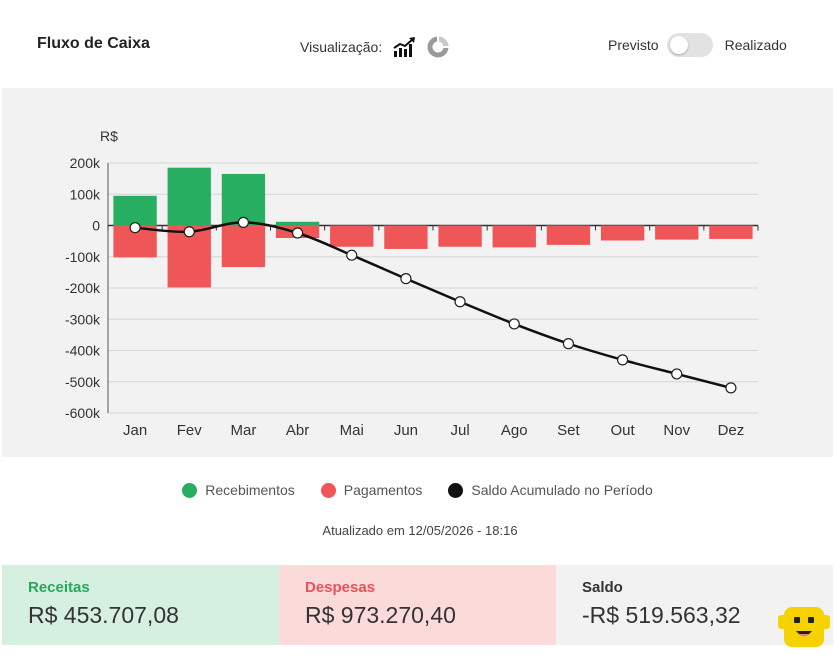  Describe the element at coordinates (731, 430) in the screenshot. I see `x-tick-label: Dez` at that location.